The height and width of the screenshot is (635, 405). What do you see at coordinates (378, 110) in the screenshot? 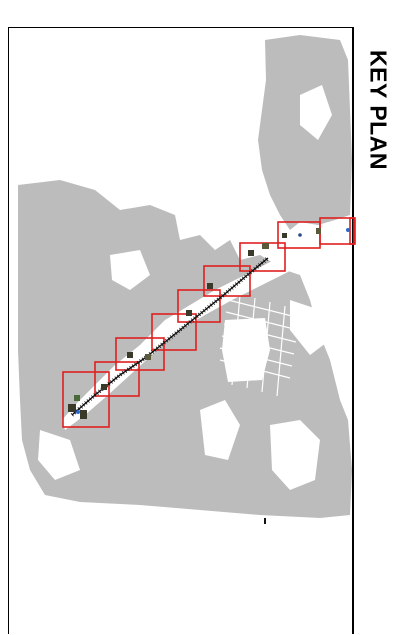
I see `key-plan-title: KEY PLAN` at bounding box center [378, 110].